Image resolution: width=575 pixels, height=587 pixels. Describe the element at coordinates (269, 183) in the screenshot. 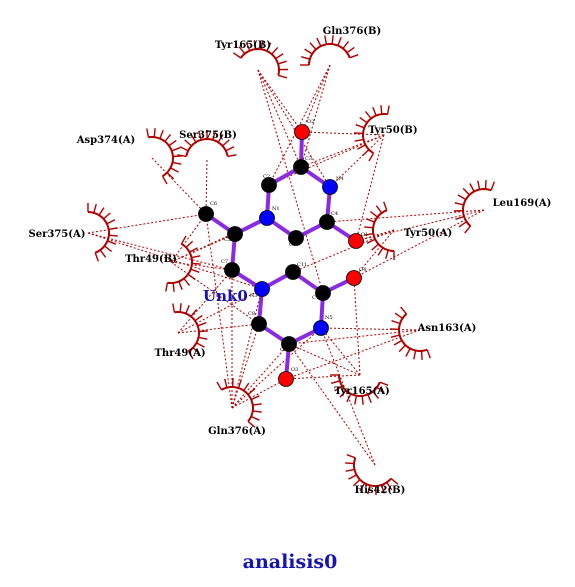

I see `atom-c2: C2` at that location.